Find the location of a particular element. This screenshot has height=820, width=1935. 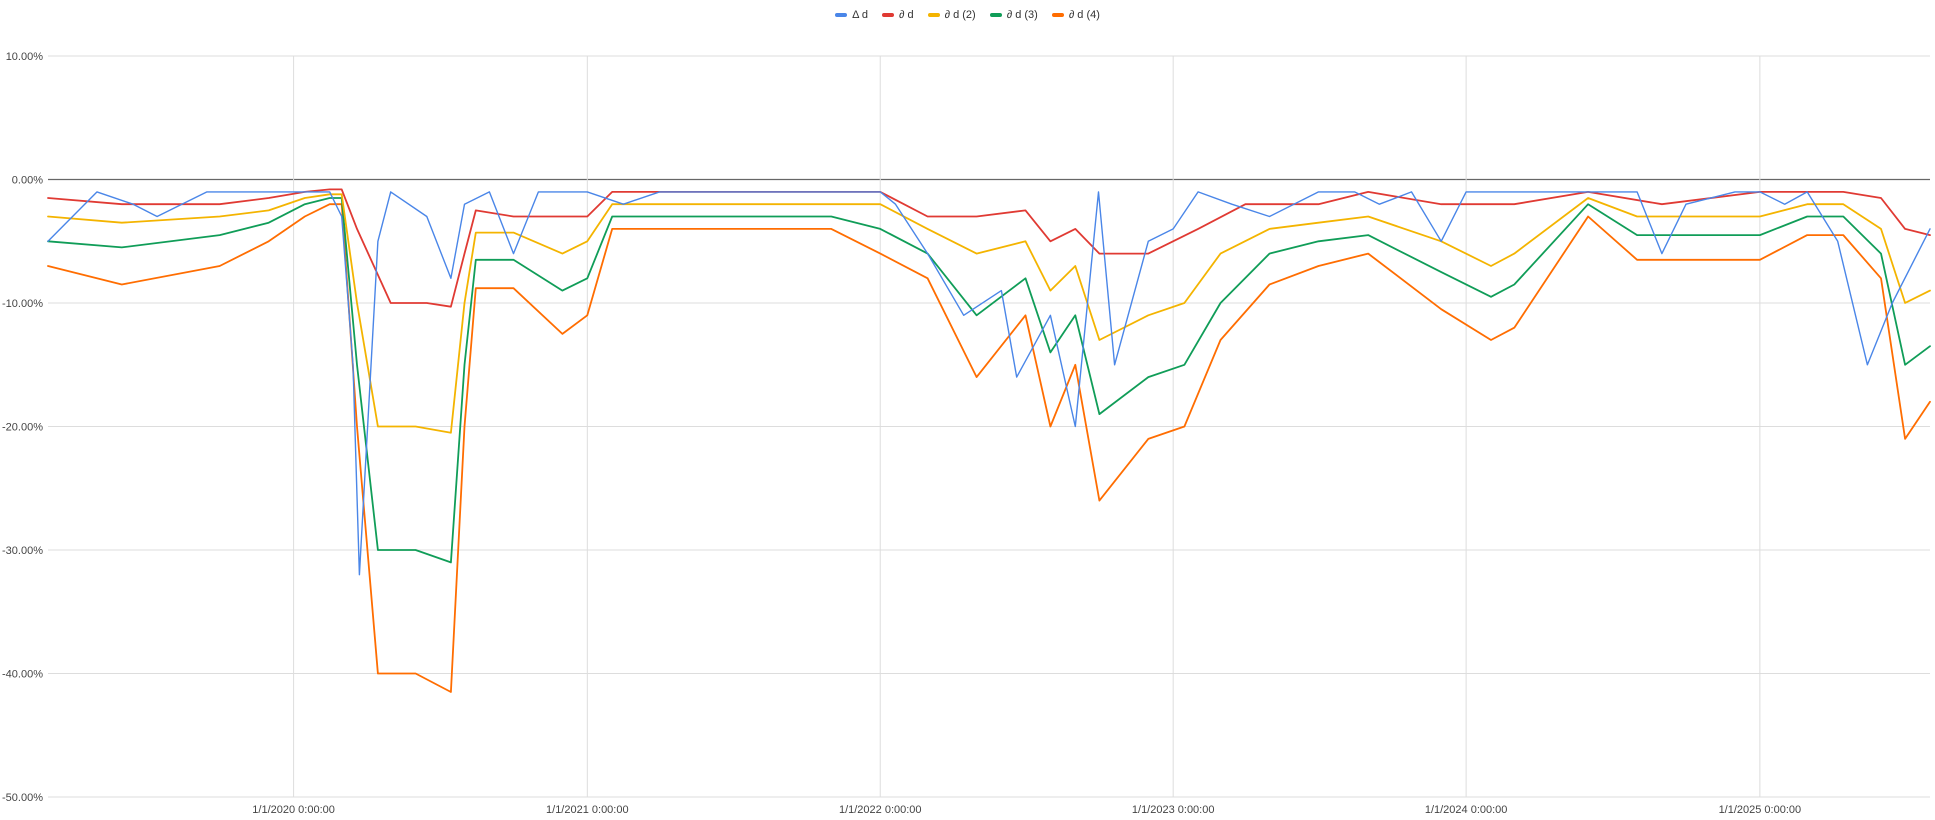

legend-label: ∂ d (3) is located at coordinates (1022, 15).